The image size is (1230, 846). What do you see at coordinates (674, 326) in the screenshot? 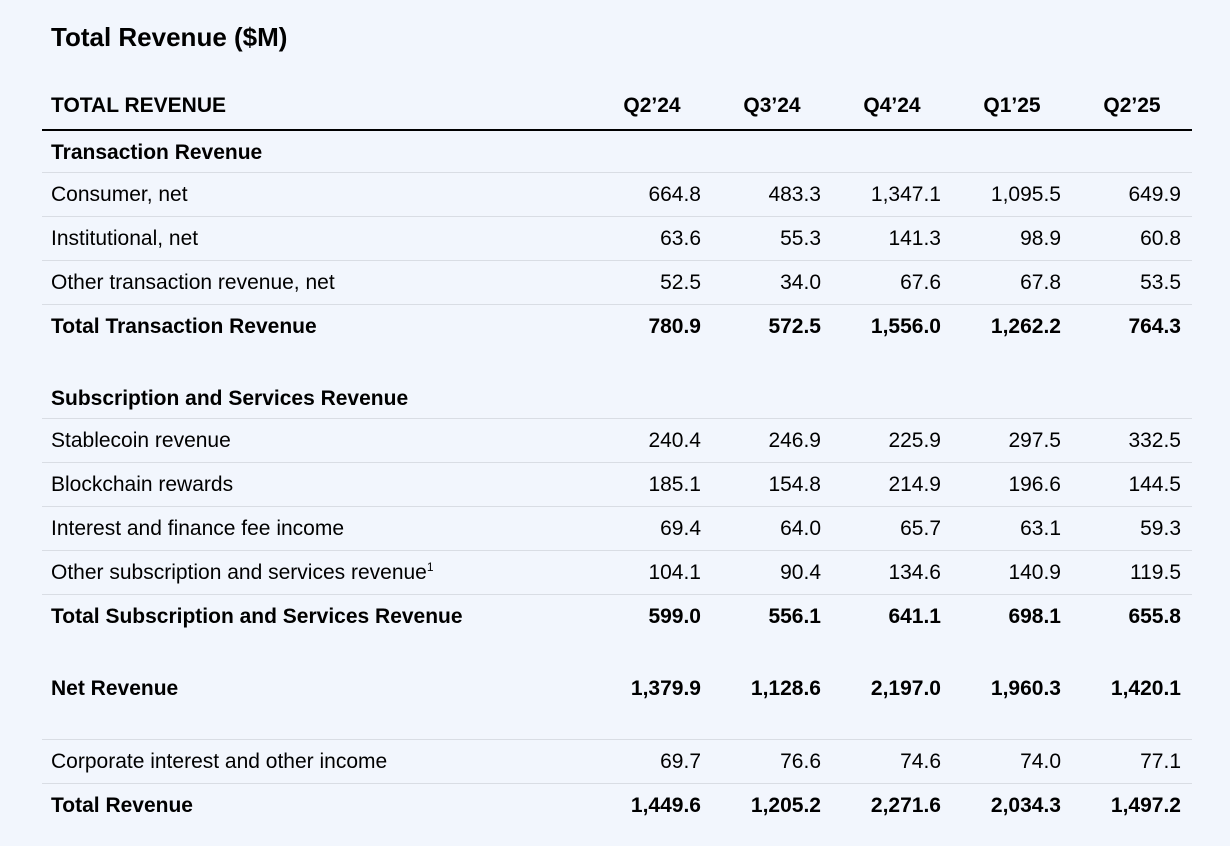
I see `cell-value: 780.9` at bounding box center [674, 326].